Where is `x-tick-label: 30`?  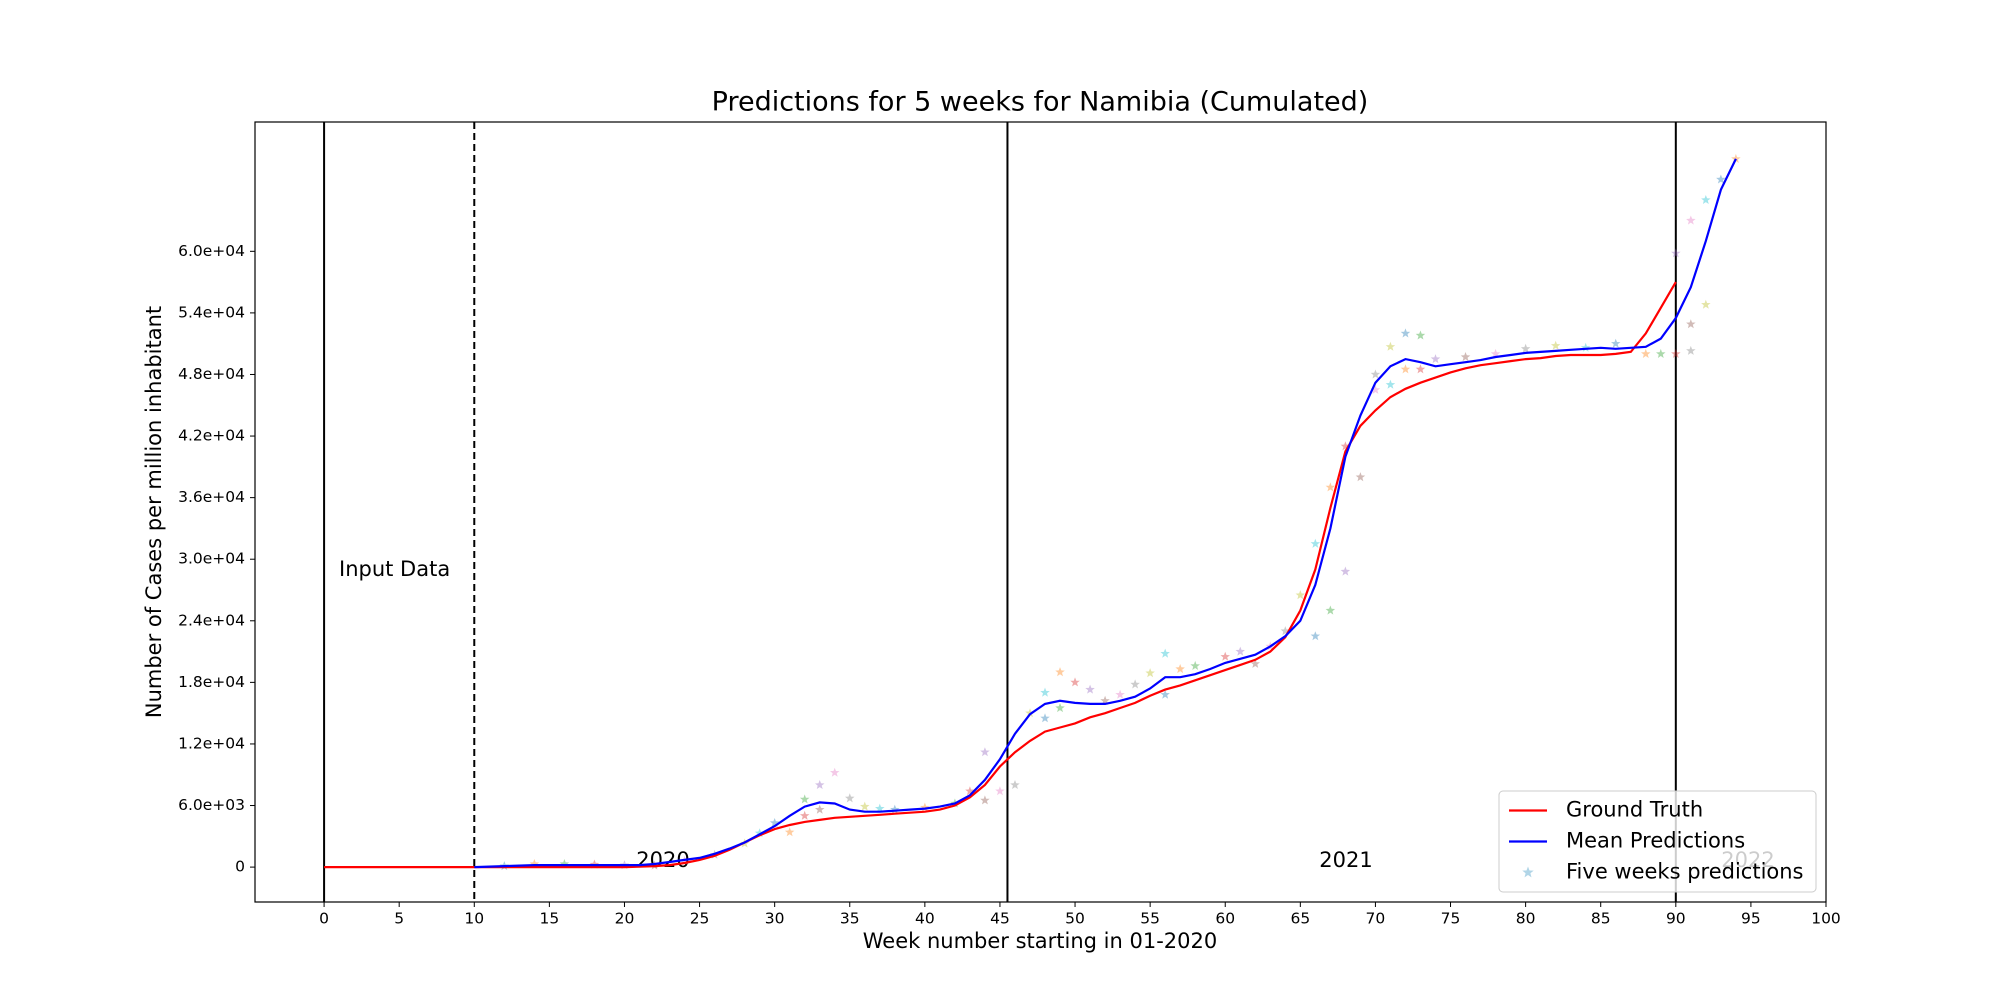 x-tick-label: 30 is located at coordinates (775, 919).